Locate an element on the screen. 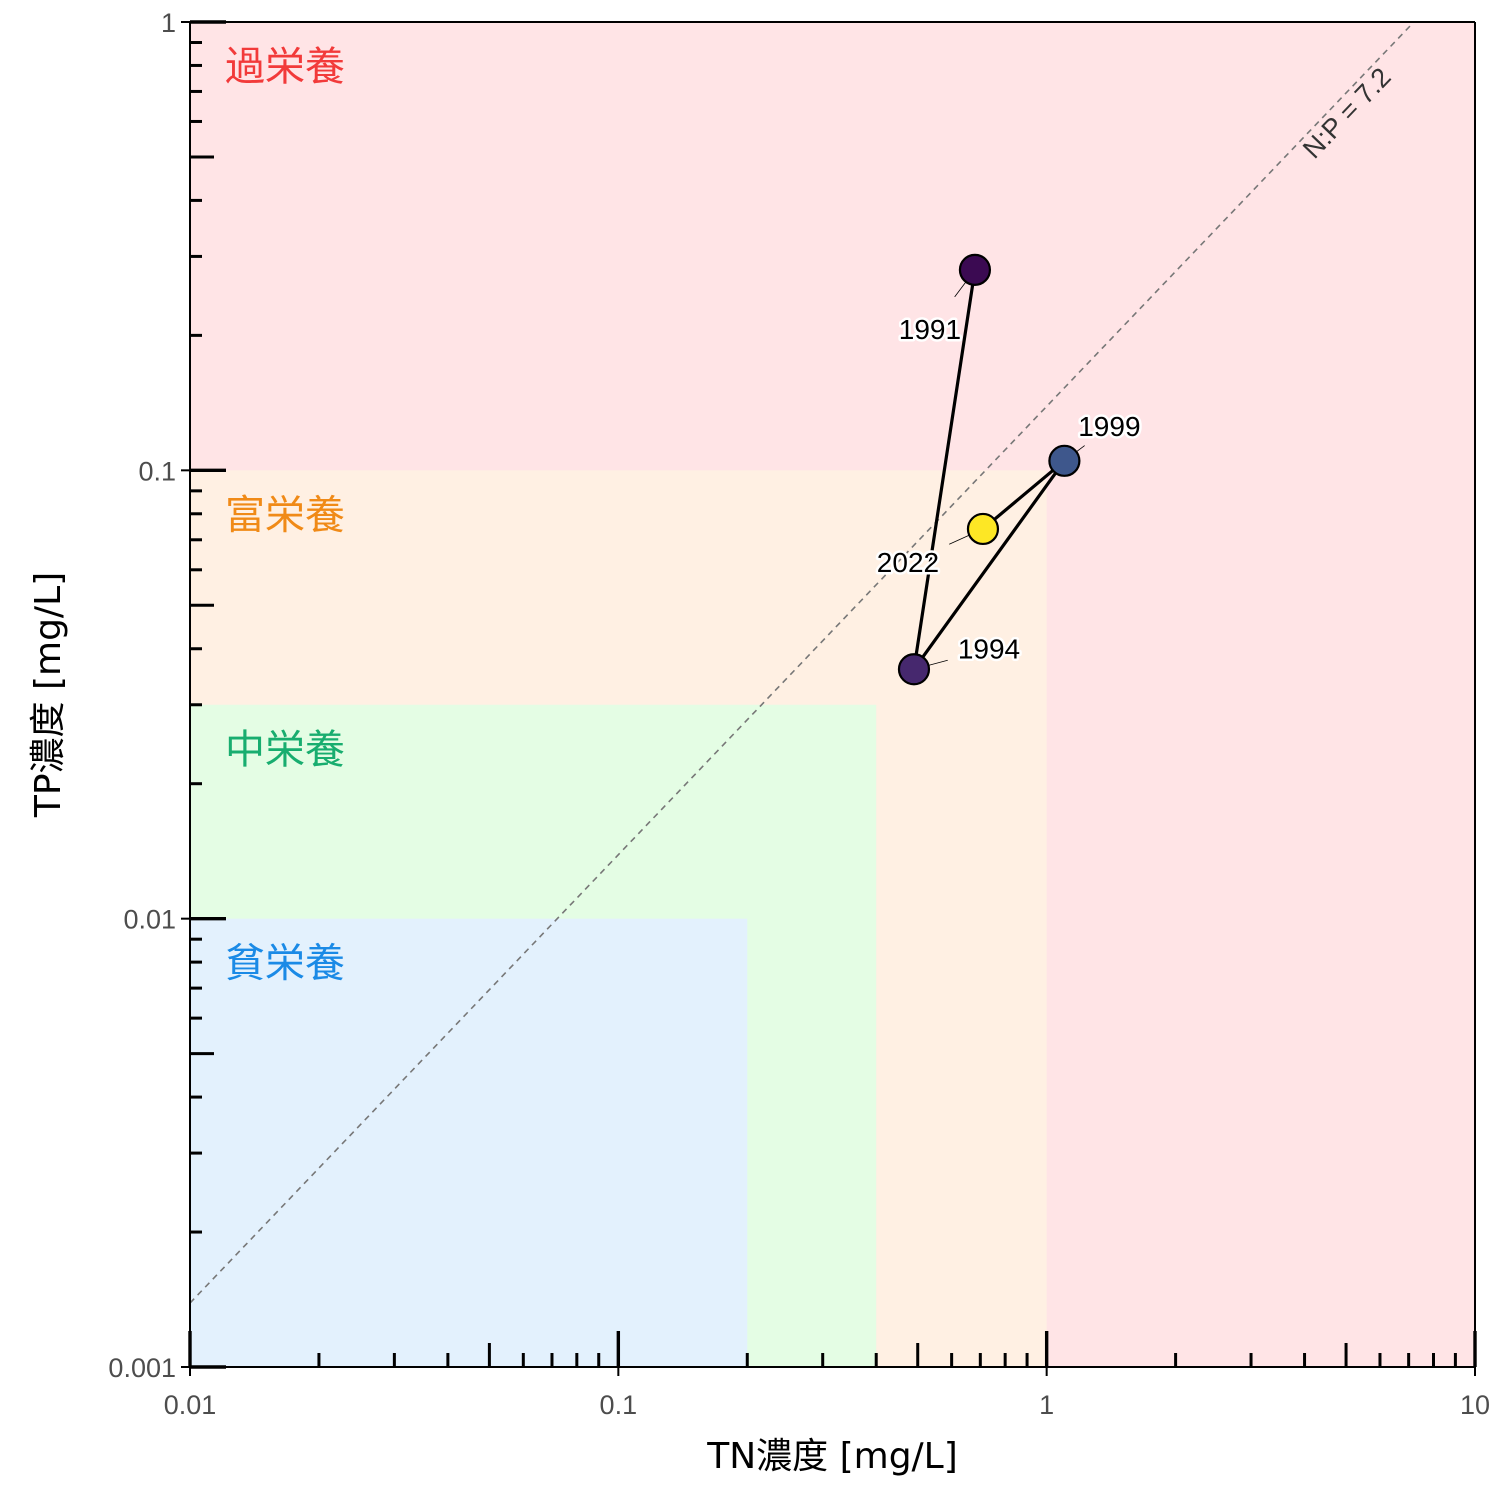 Image resolution: width=1500 pixels, height=1500 pixels. x-tick-label-1: 0.1 is located at coordinates (619, 1405).